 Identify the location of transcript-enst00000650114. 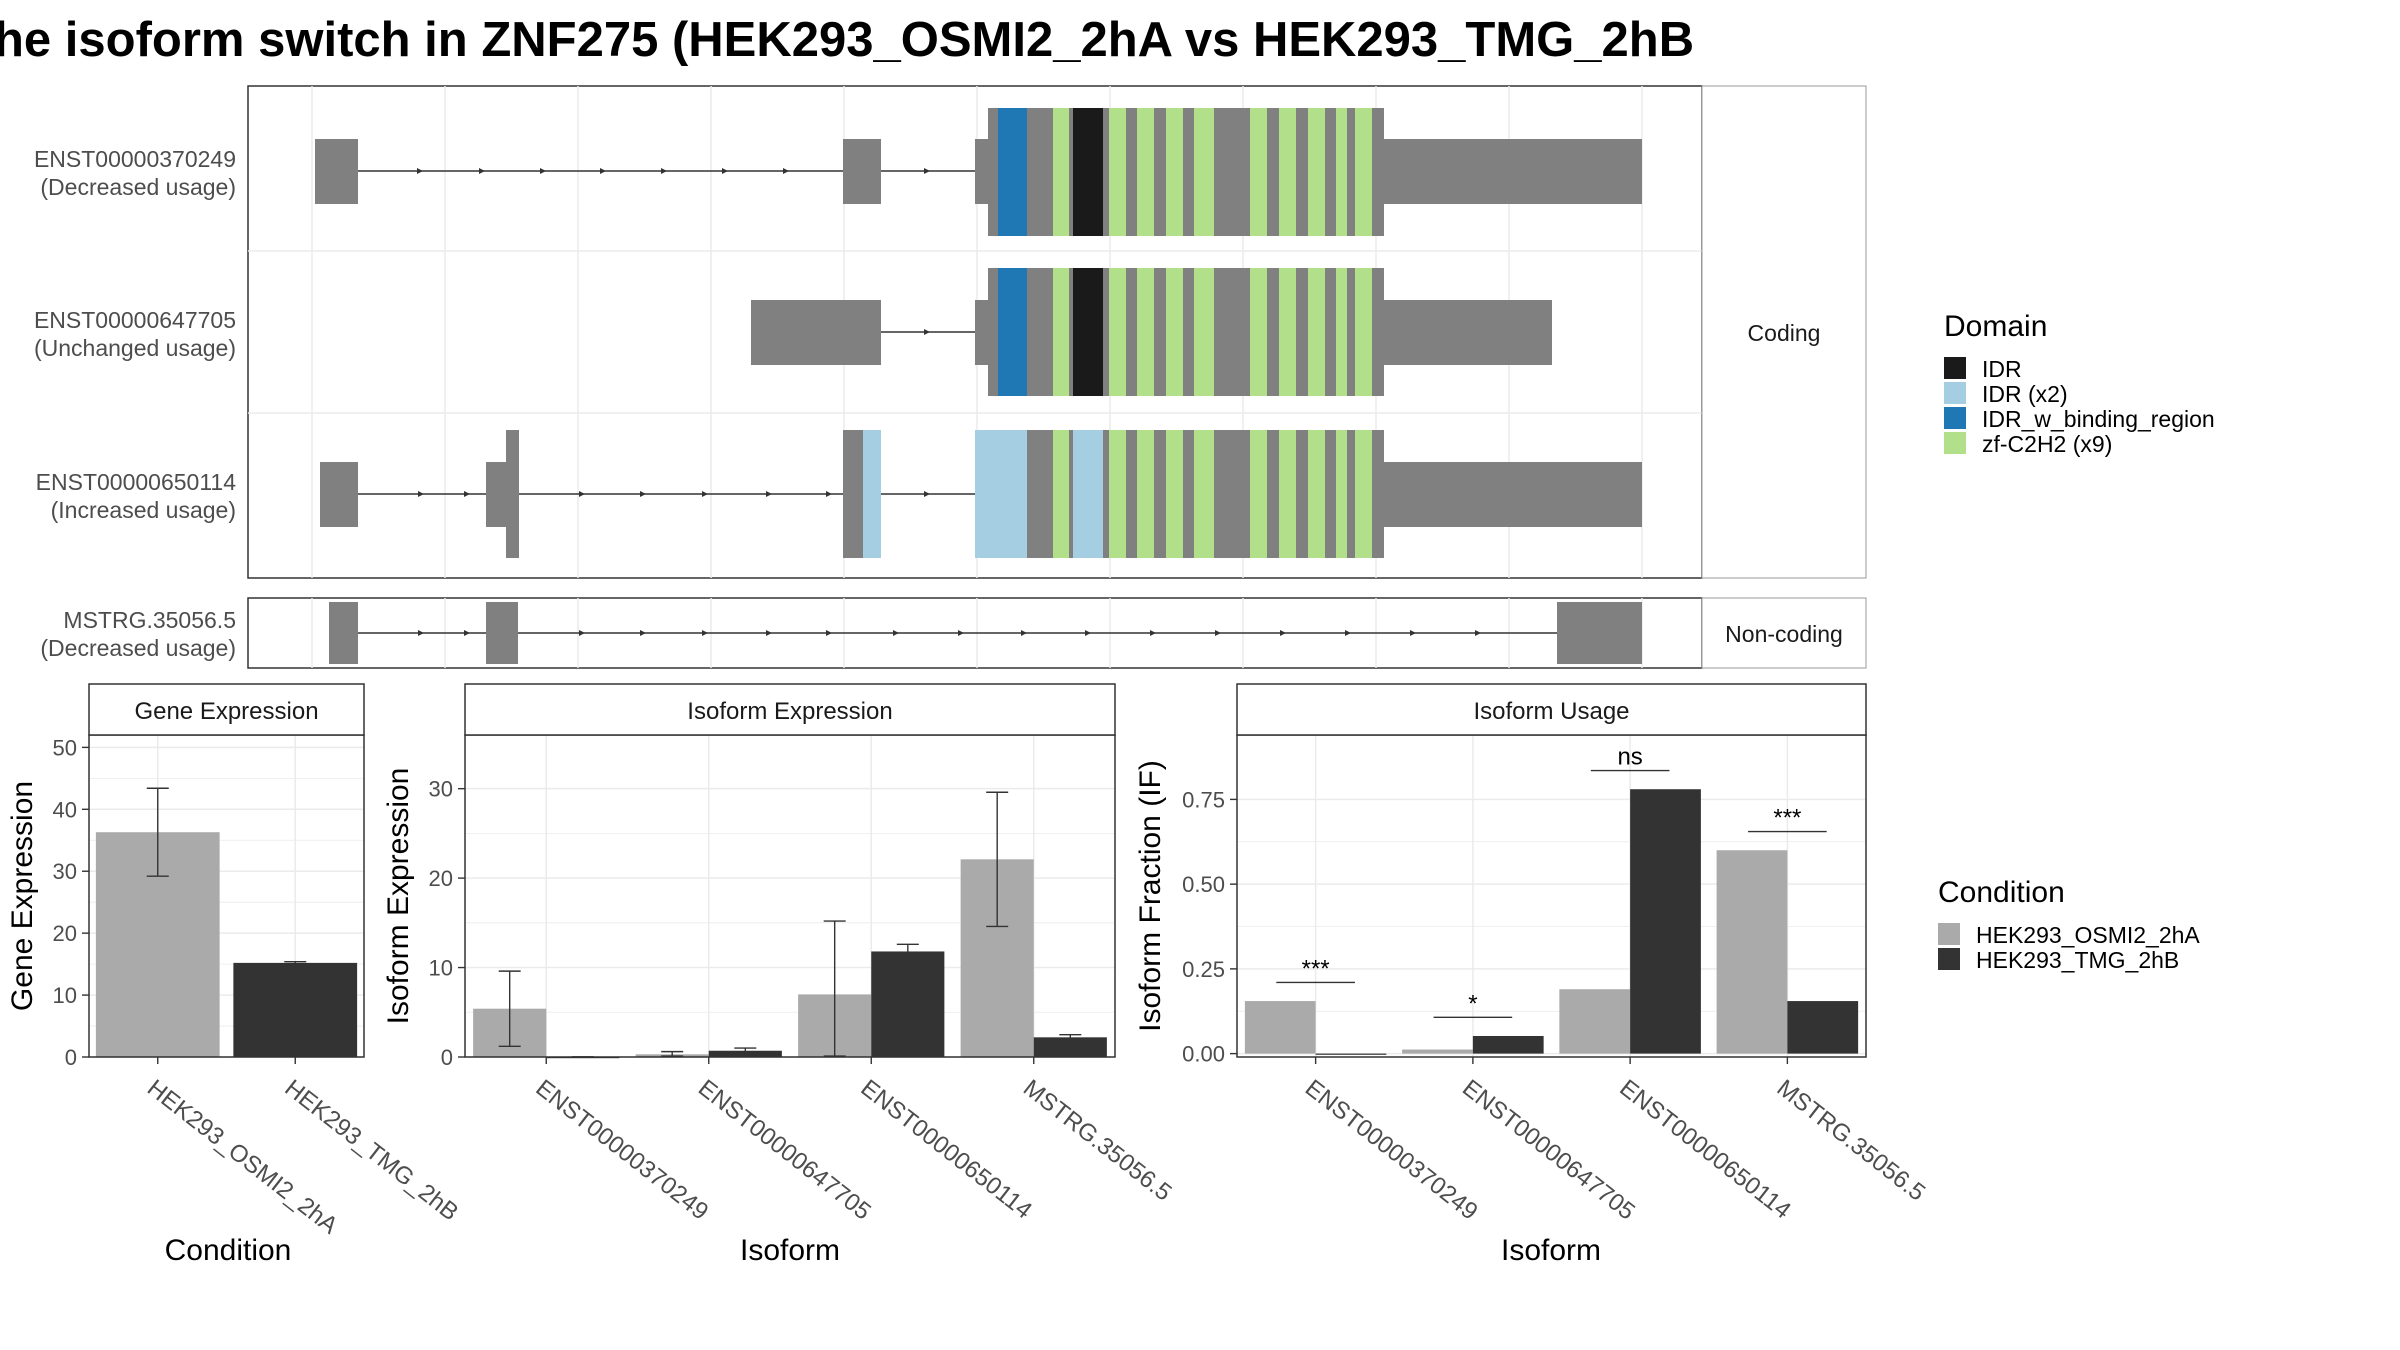
(981, 494).